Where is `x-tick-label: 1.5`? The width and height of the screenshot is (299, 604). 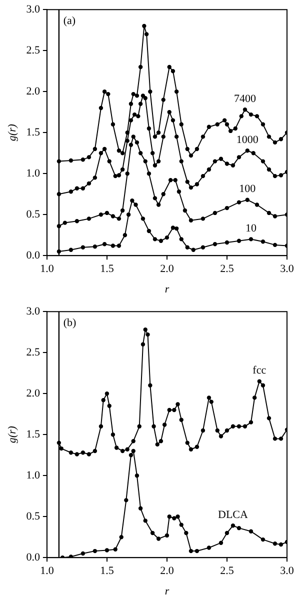
x-tick-label: 1.5 is located at coordinates (107, 269).